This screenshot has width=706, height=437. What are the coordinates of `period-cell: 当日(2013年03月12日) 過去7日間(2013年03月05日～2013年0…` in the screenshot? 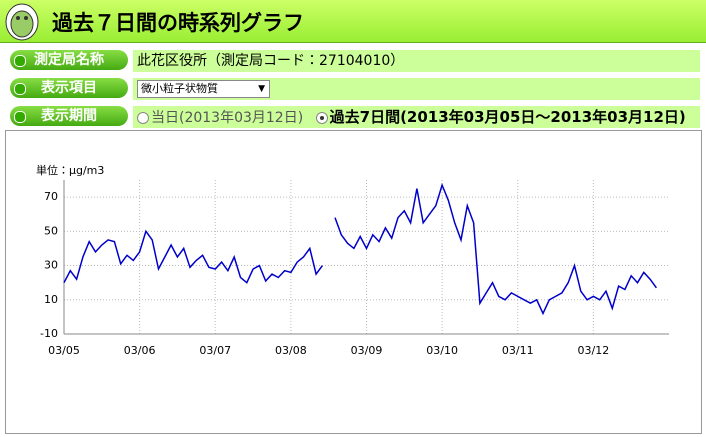 It's located at (416, 117).